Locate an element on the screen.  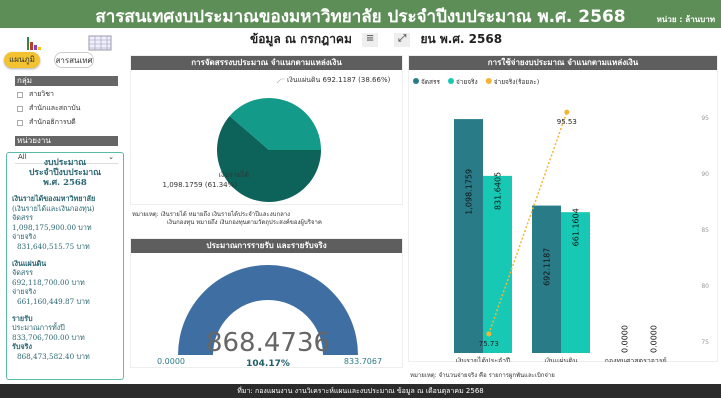
percent-label: 75.73 is located at coordinates (489, 344).